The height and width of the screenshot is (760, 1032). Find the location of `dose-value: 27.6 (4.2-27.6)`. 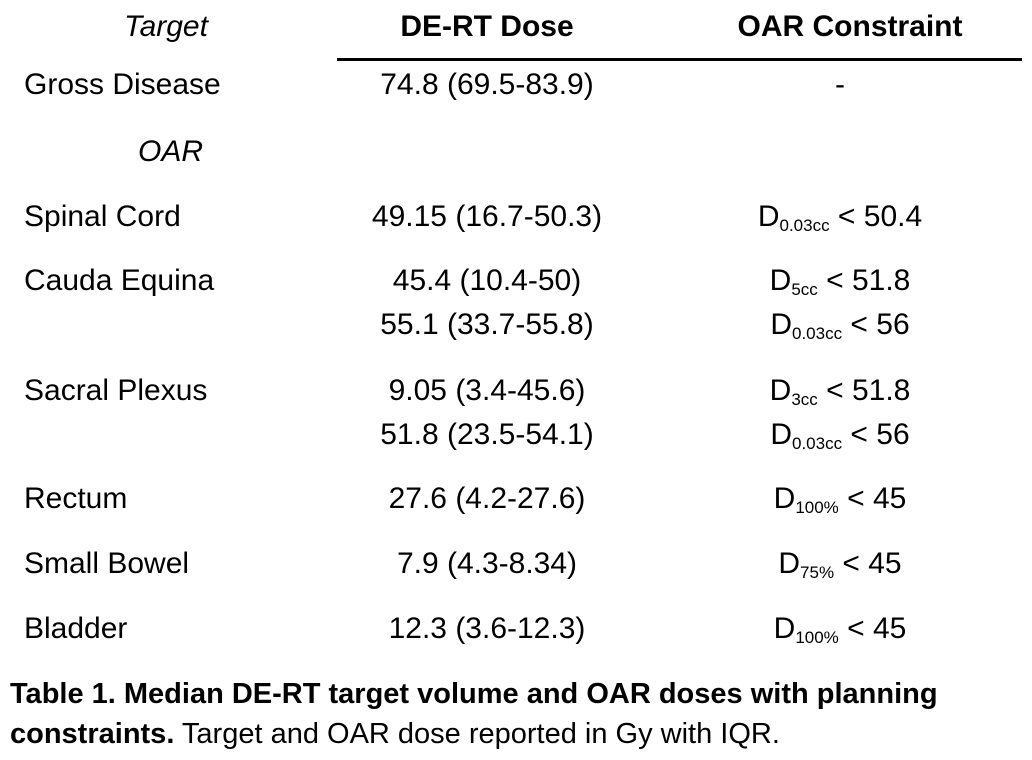

dose-value: 27.6 (4.2-27.6) is located at coordinates (487, 498).